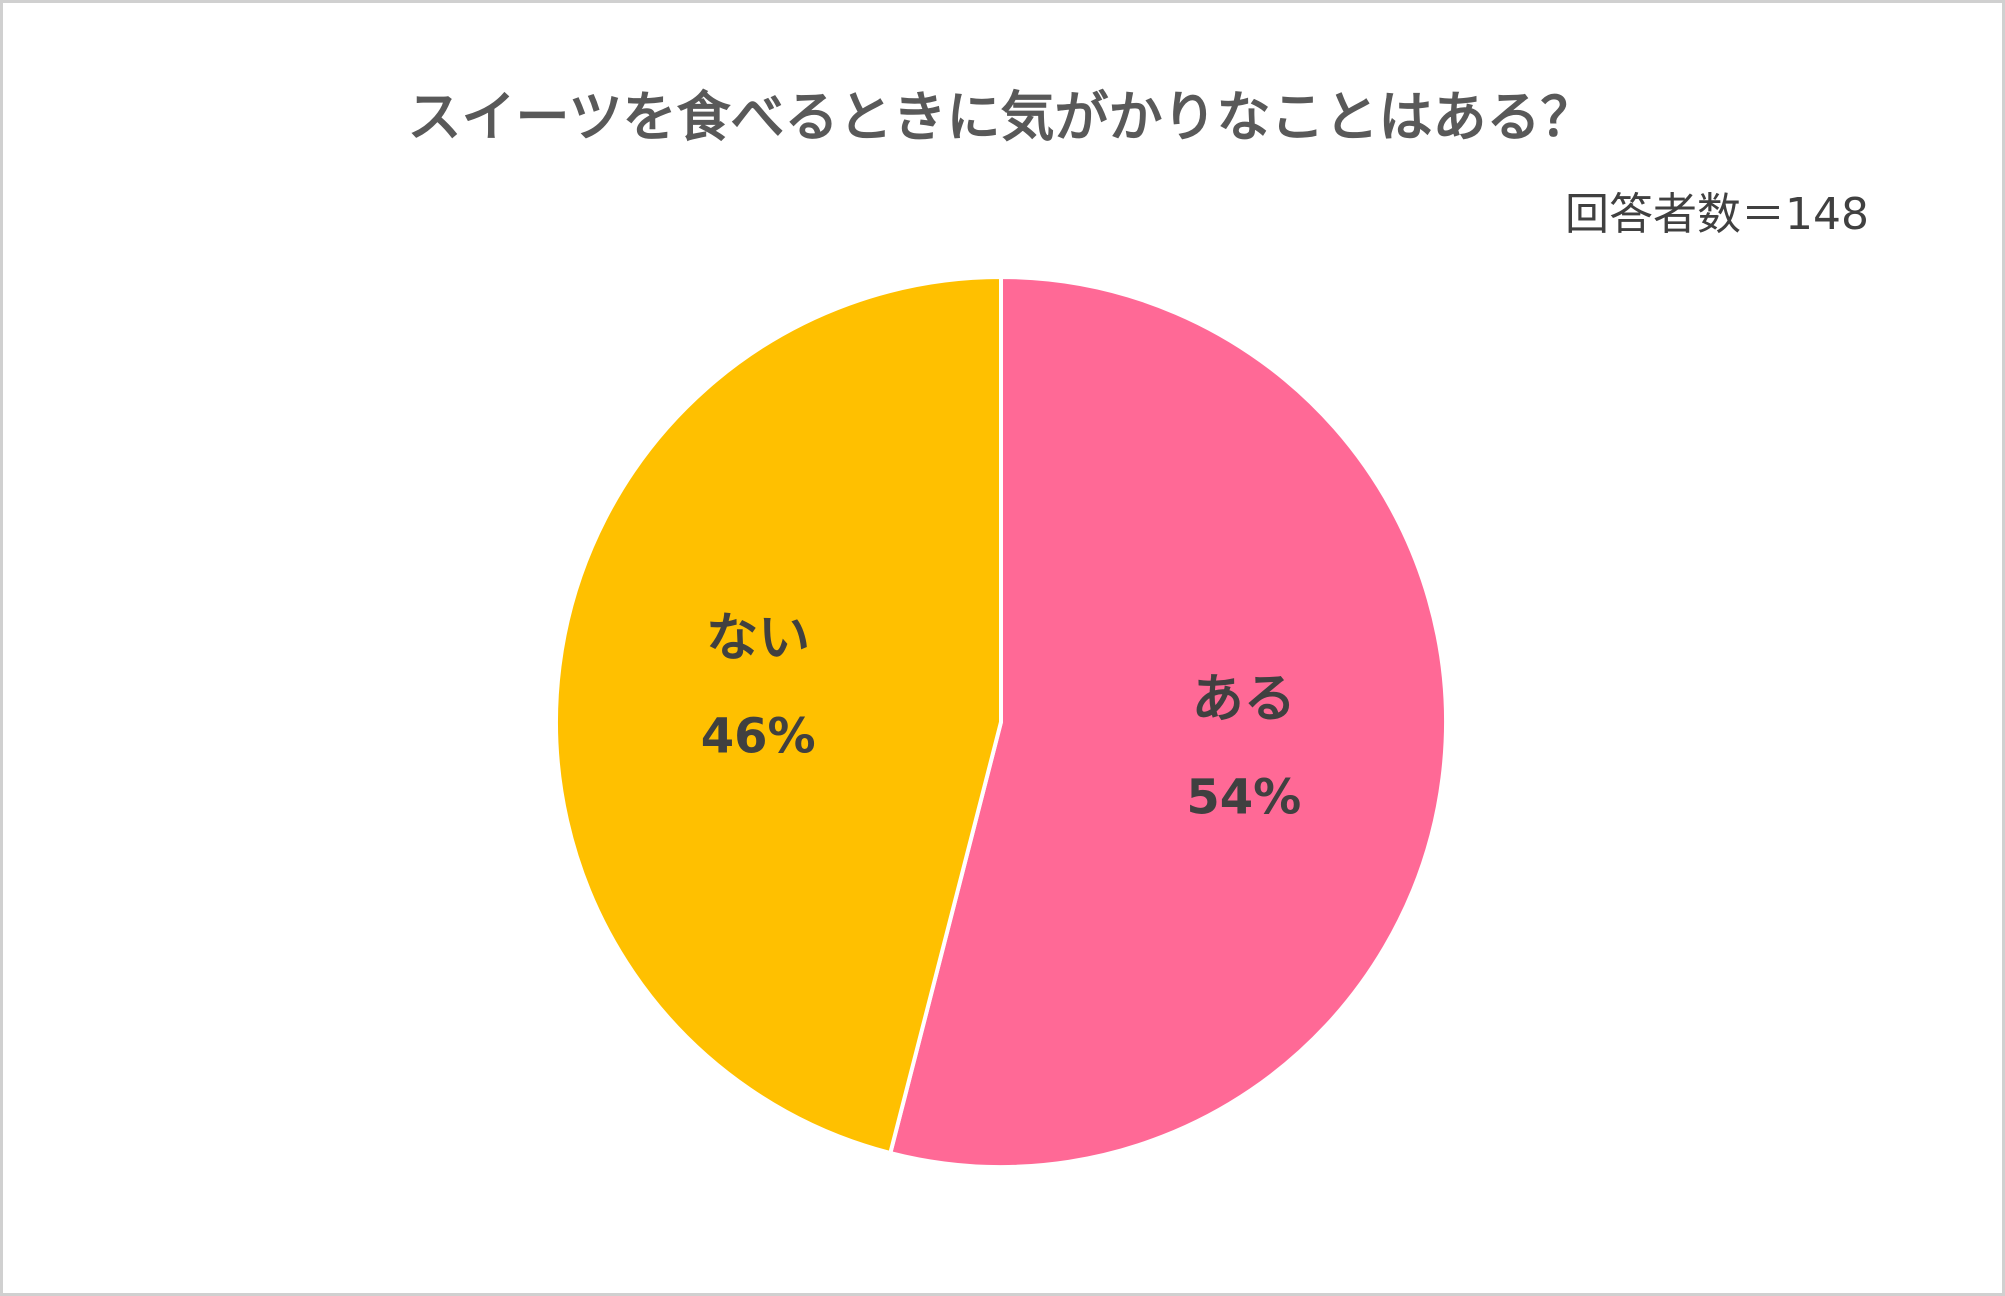  Describe the element at coordinates (1717, 214) in the screenshot. I see `chart-subtitle: 回答者数＝148` at that location.